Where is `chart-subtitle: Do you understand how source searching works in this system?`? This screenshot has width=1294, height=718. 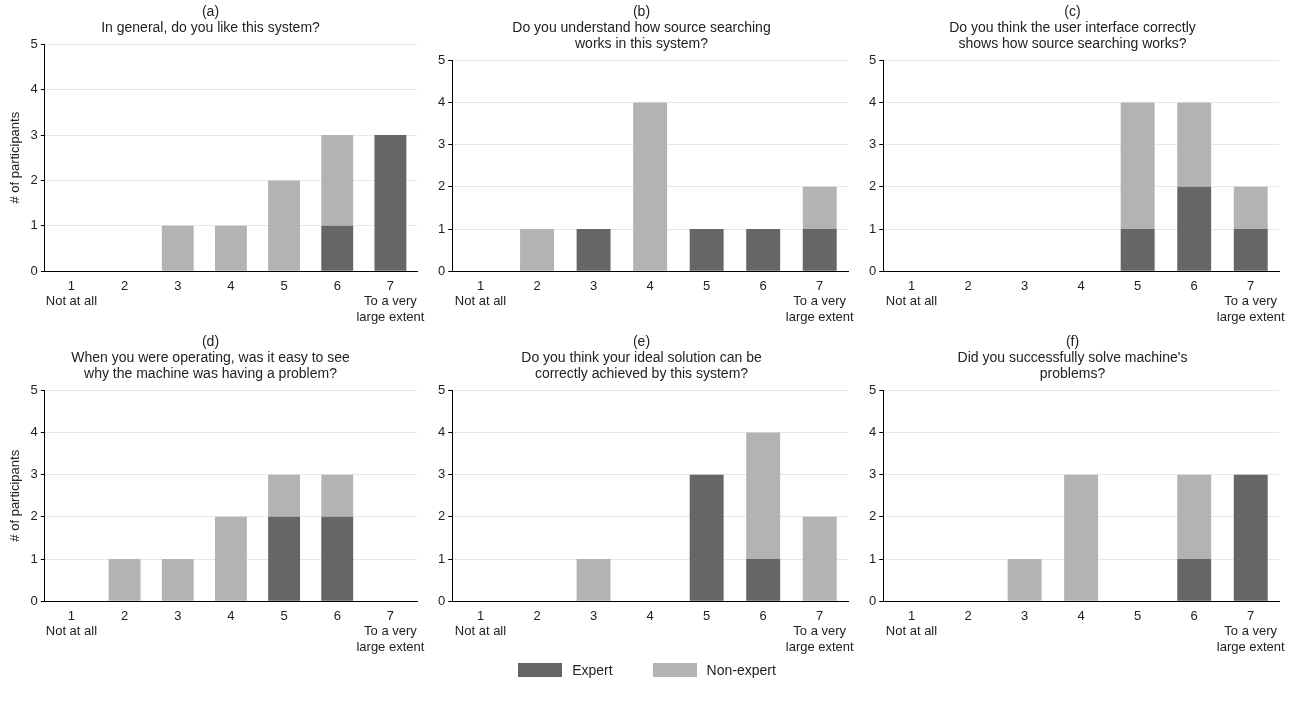 chart-subtitle: Do you understand how source searching works in this system? is located at coordinates (641, 35).